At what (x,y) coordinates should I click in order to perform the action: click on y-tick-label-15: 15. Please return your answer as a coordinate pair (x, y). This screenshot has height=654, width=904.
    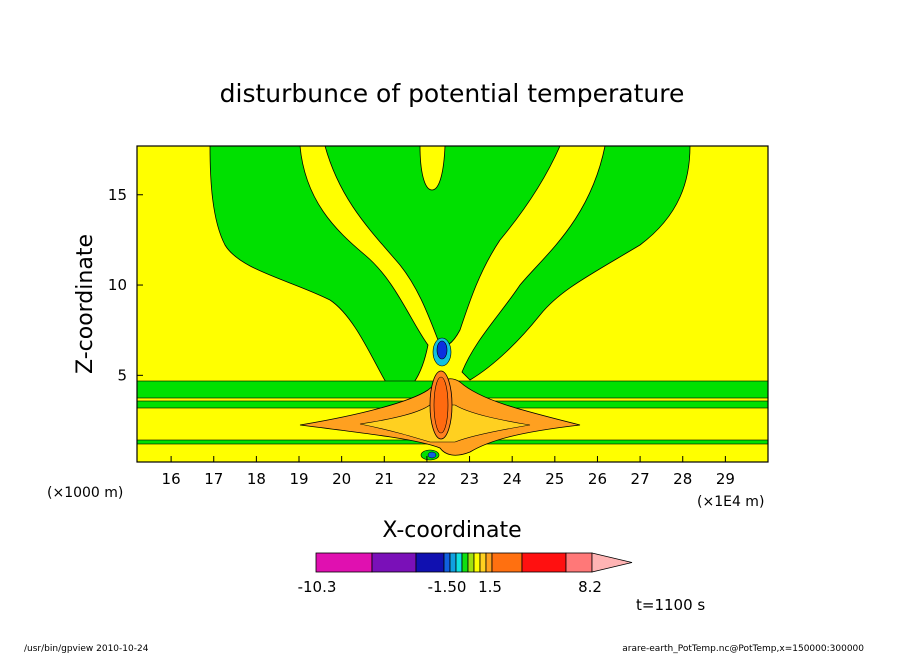
    Looking at the image, I should click on (117, 195).